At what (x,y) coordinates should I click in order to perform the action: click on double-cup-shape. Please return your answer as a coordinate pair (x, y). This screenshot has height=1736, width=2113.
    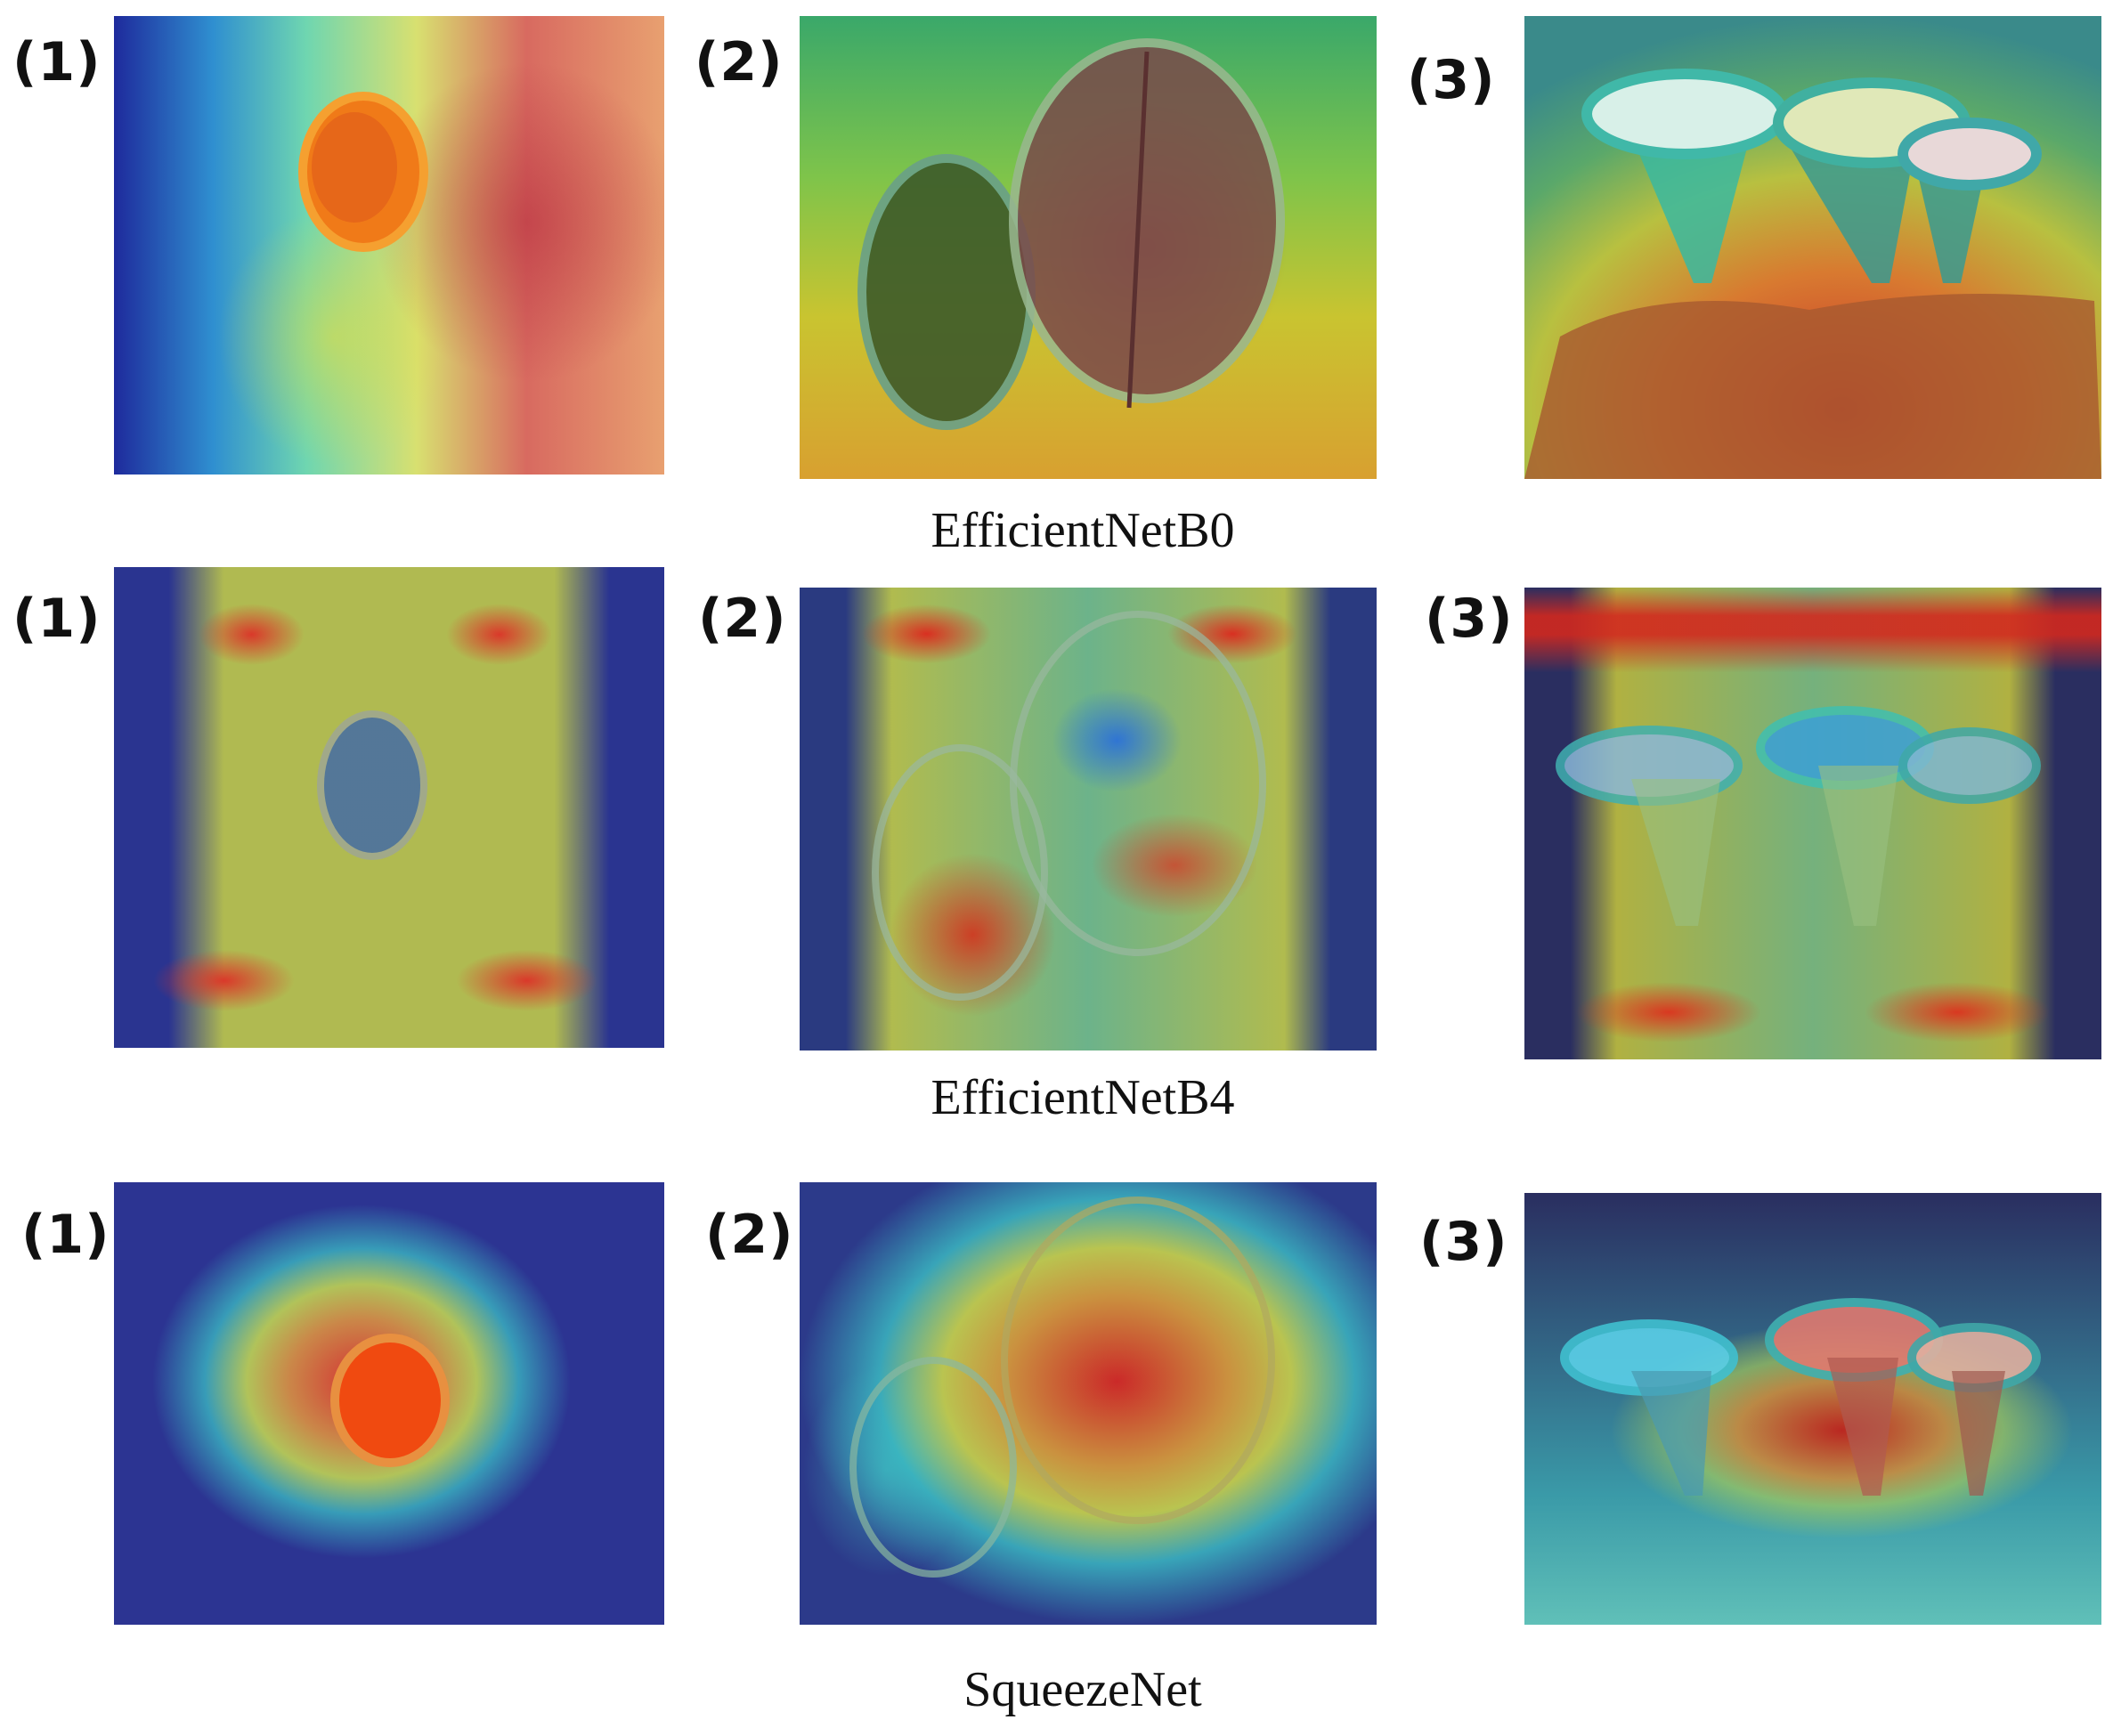
    Looking at the image, I should click on (1071, 234).